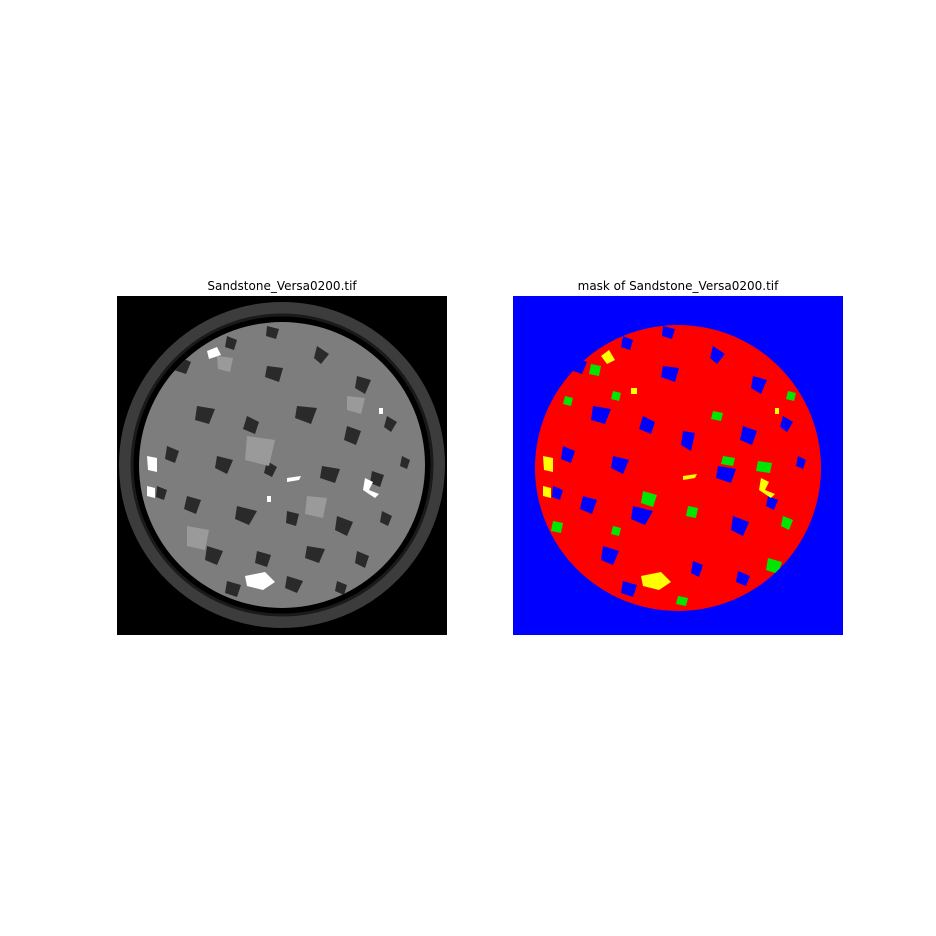 The image size is (936, 936). I want to click on ct-sleeve-rim, so click(282, 465).